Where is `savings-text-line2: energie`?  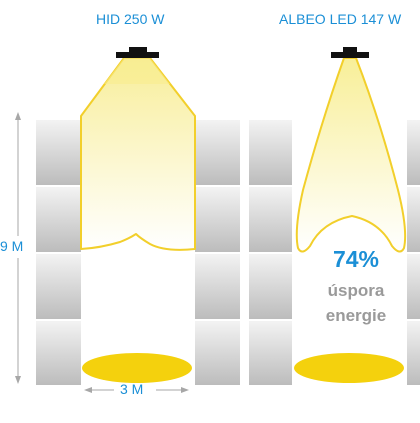 savings-text-line2: energie is located at coordinates (356, 315).